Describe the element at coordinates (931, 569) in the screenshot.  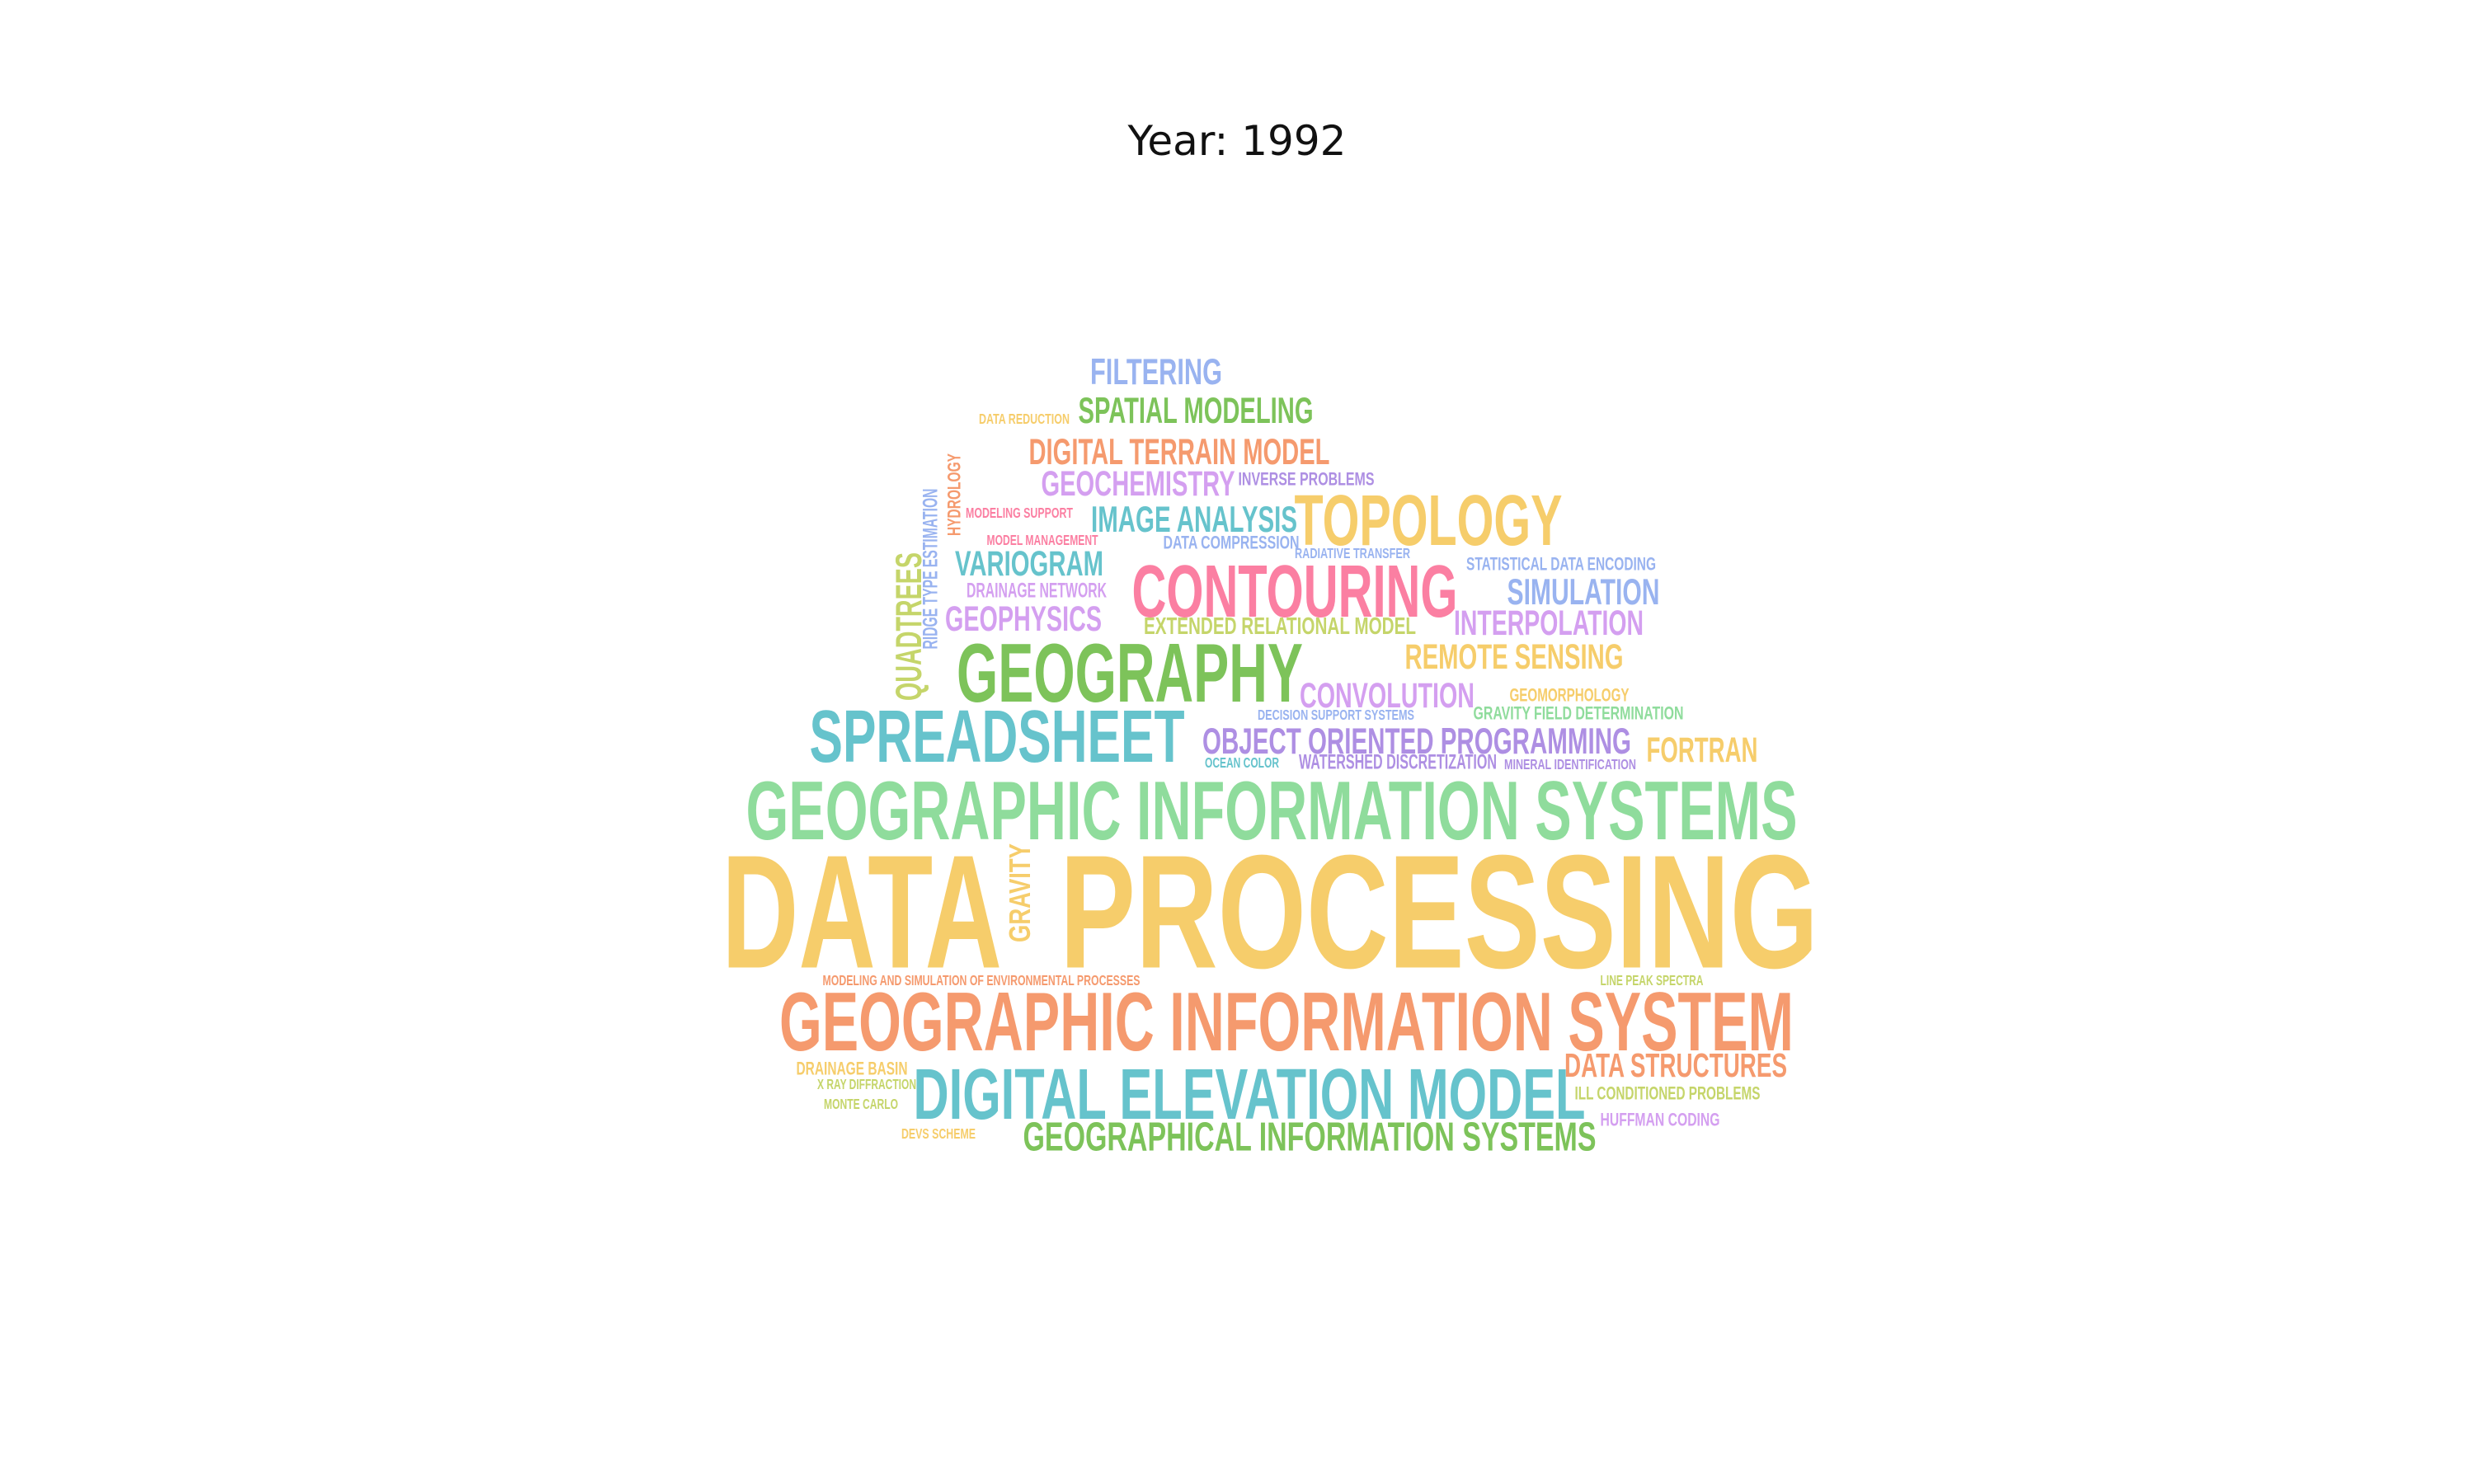
I see `word-ridge-type-estimation: RIDGE TYPE ESTIMATION` at that location.